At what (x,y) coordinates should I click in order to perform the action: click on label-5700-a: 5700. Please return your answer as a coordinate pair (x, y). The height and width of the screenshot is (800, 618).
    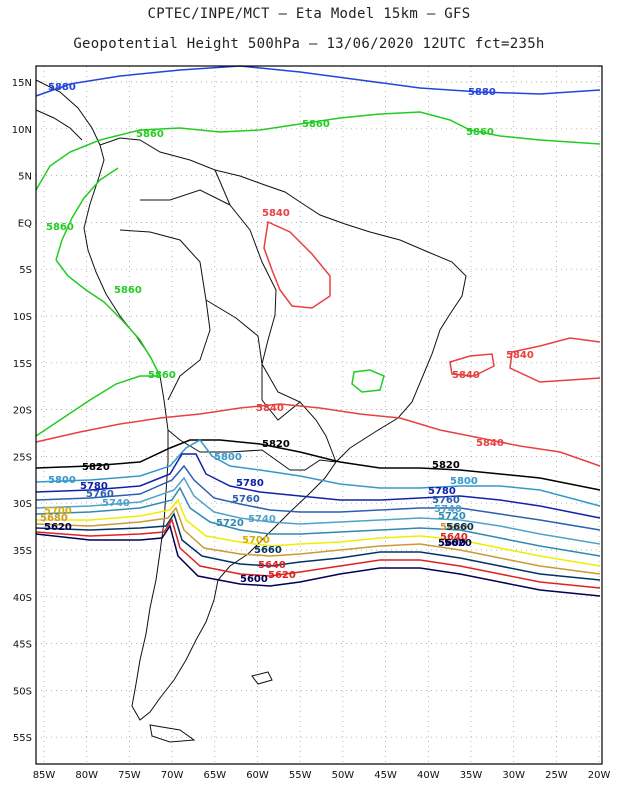
    Looking at the image, I should click on (58, 511).